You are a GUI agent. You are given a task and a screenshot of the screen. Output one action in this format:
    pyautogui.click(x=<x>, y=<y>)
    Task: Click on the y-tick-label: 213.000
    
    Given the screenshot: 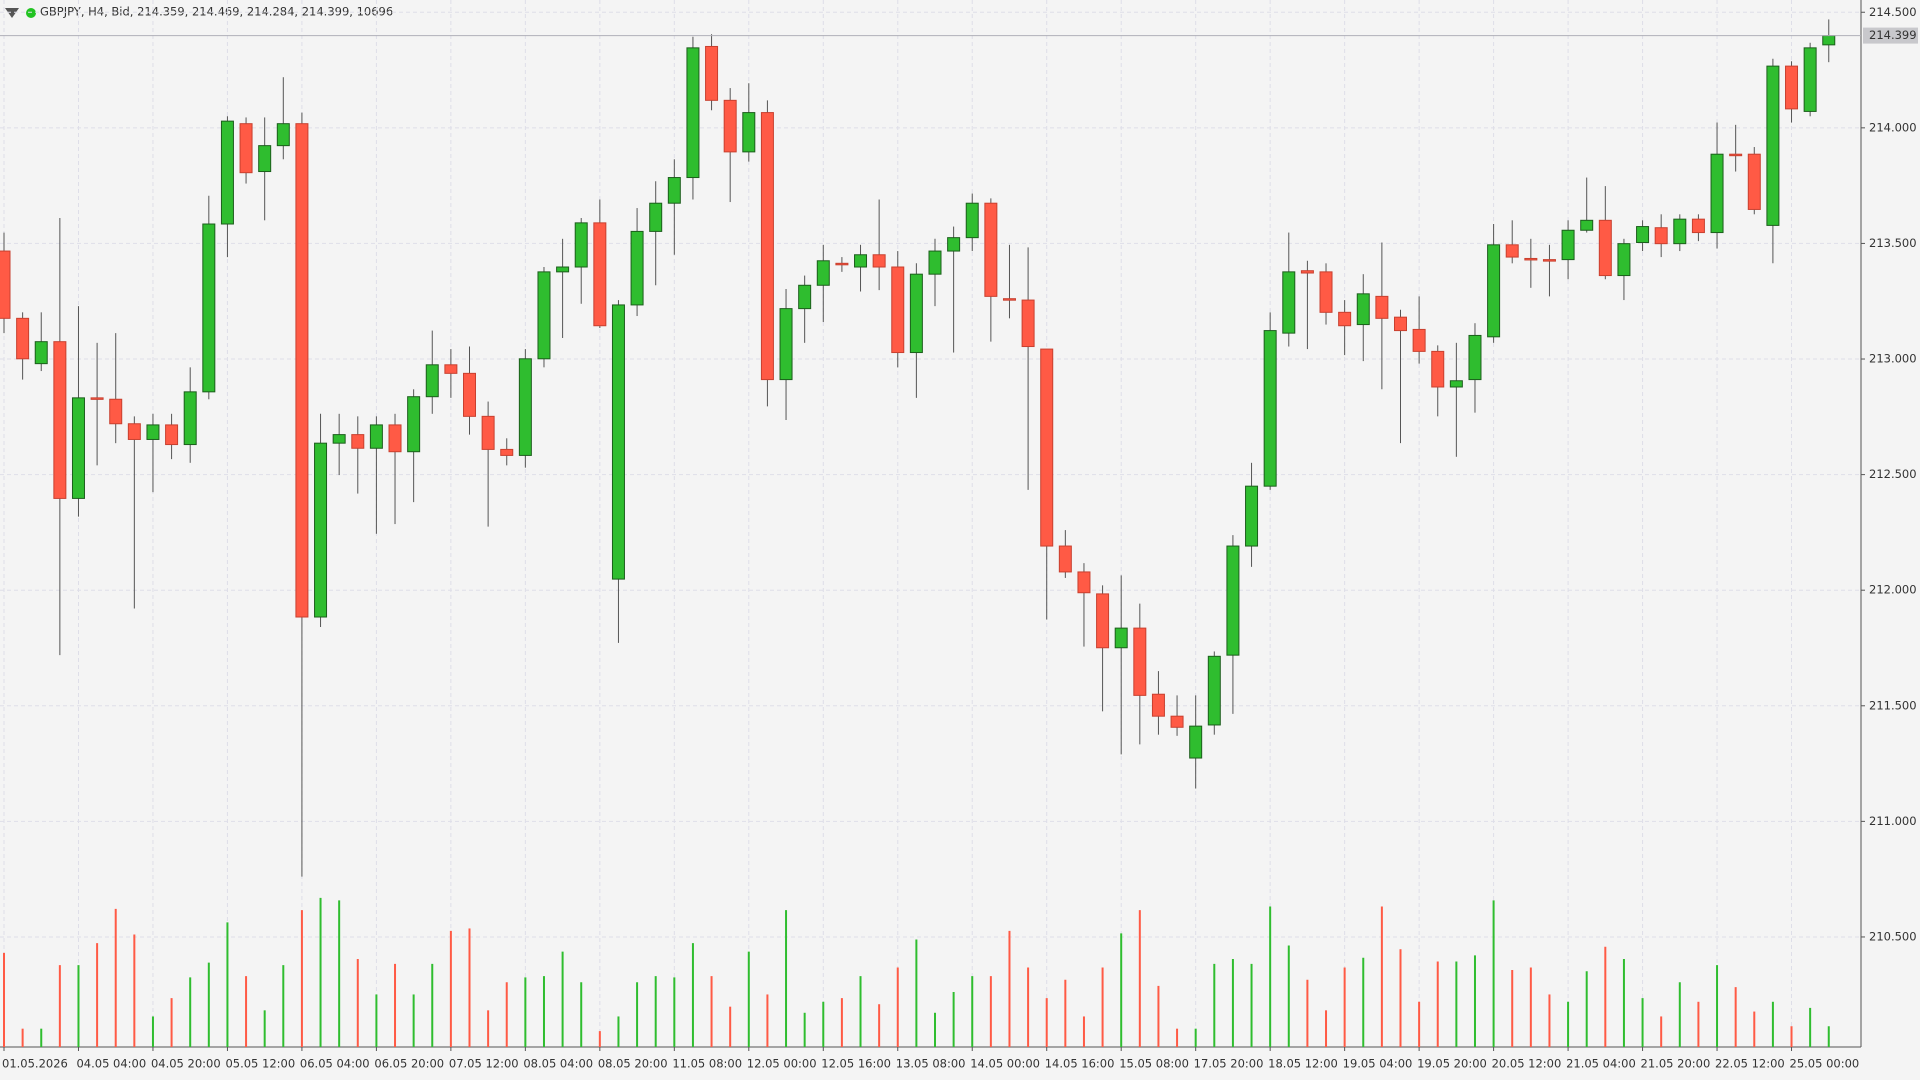 What is the action you would take?
    pyautogui.click(x=1893, y=359)
    